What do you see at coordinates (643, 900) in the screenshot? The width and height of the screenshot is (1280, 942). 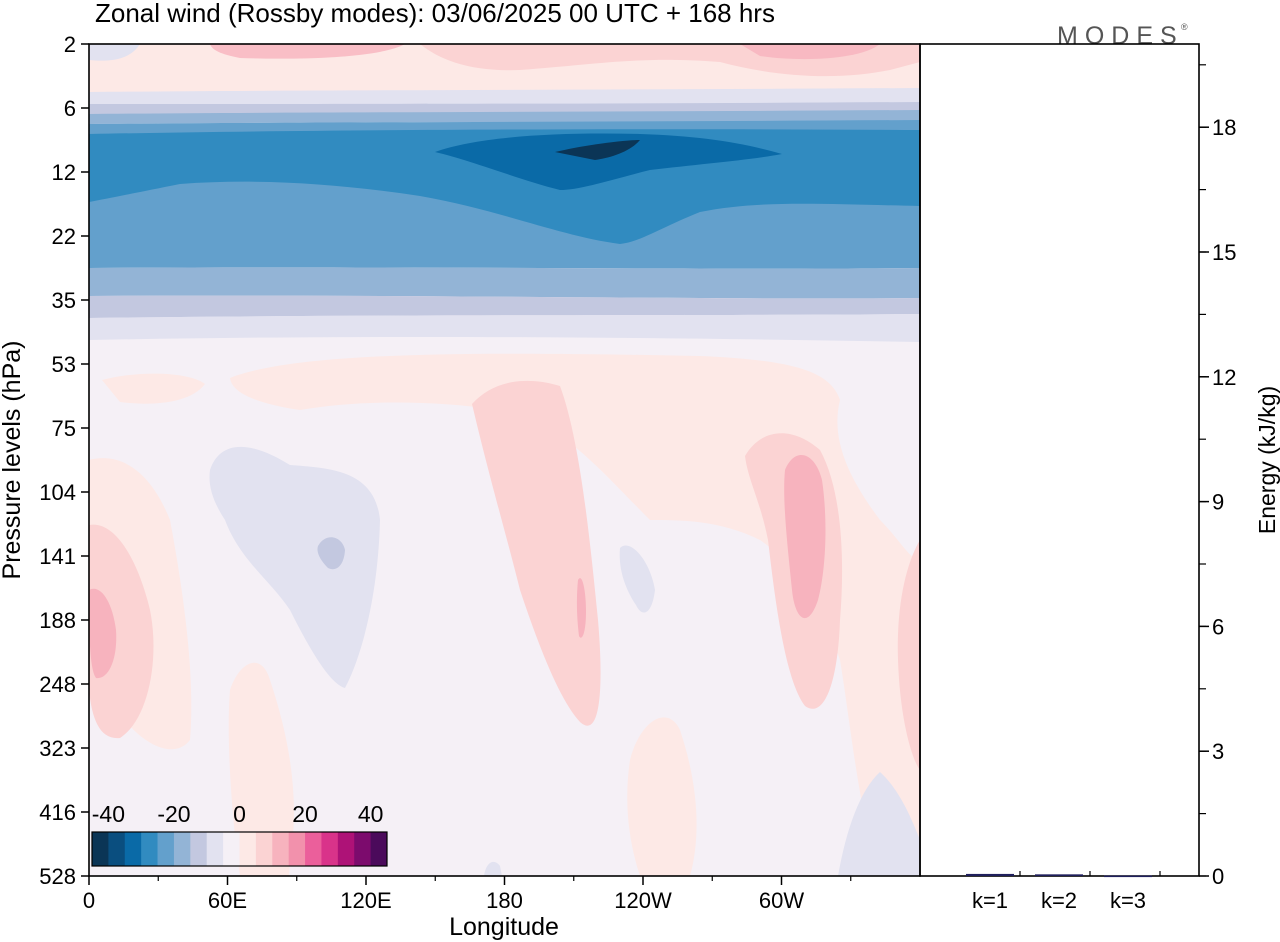 I see `x-tick-label: 120W` at bounding box center [643, 900].